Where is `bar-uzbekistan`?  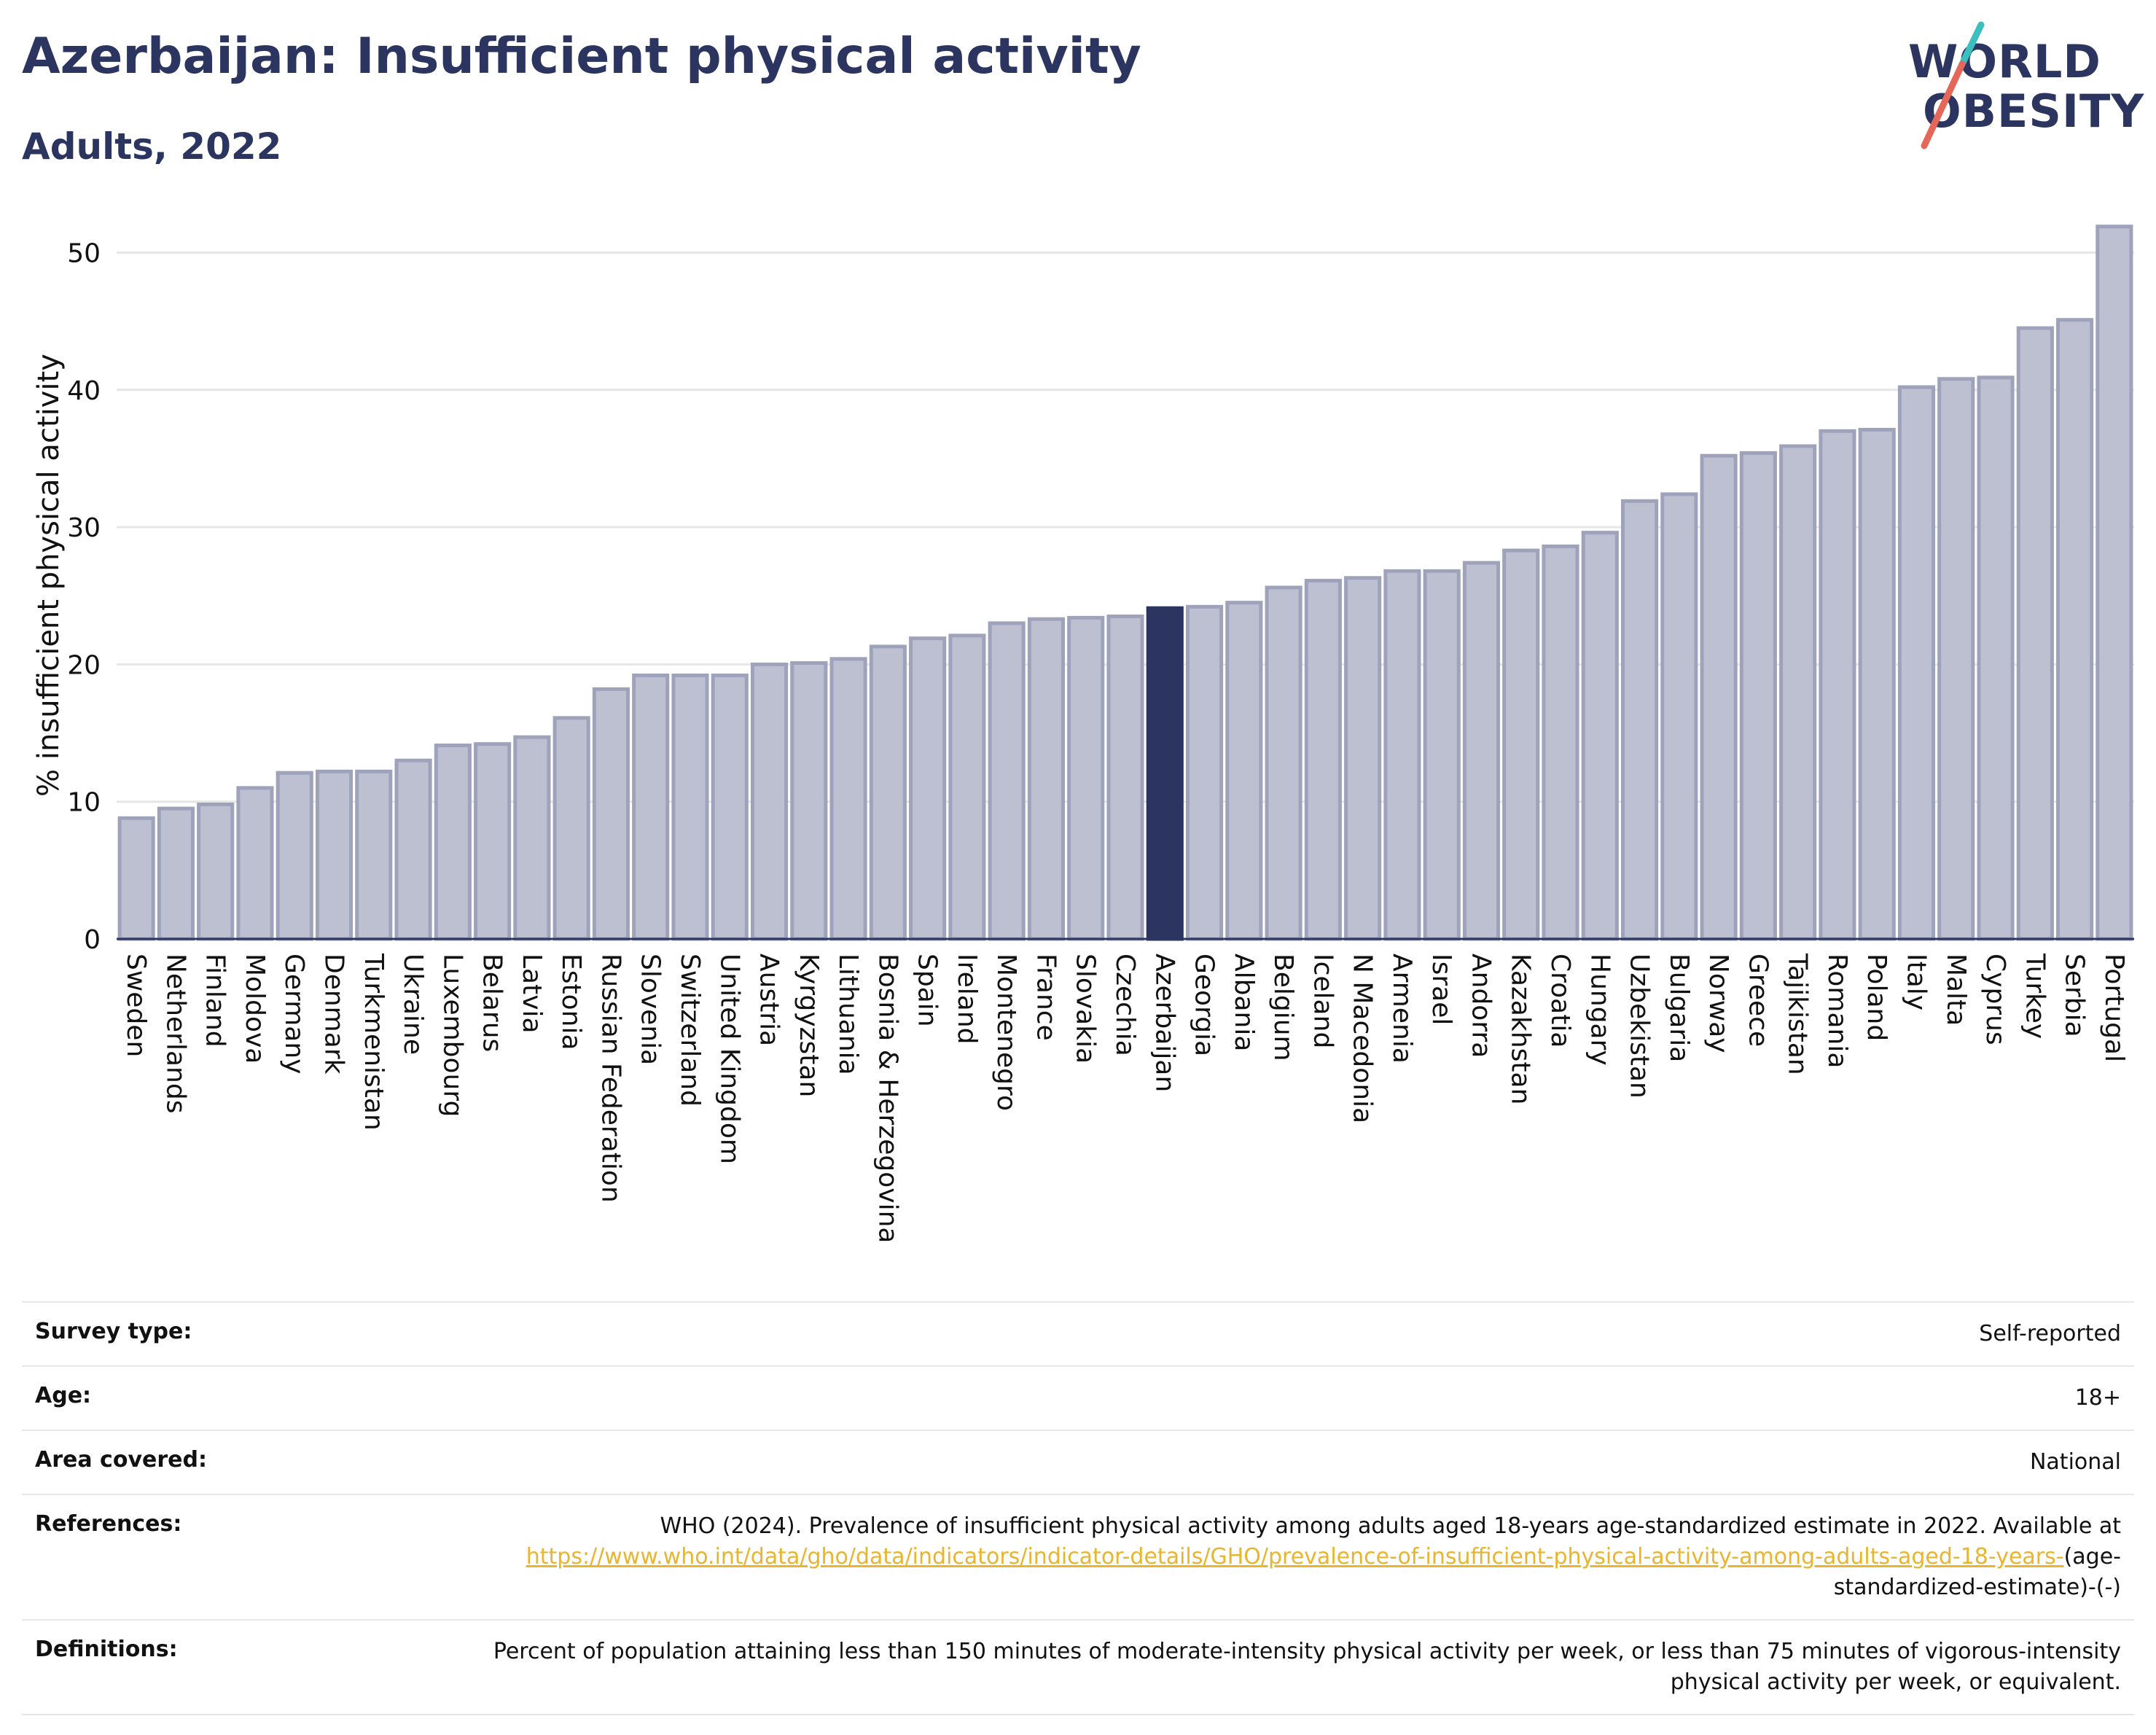
bar-uzbekistan is located at coordinates (1640, 720).